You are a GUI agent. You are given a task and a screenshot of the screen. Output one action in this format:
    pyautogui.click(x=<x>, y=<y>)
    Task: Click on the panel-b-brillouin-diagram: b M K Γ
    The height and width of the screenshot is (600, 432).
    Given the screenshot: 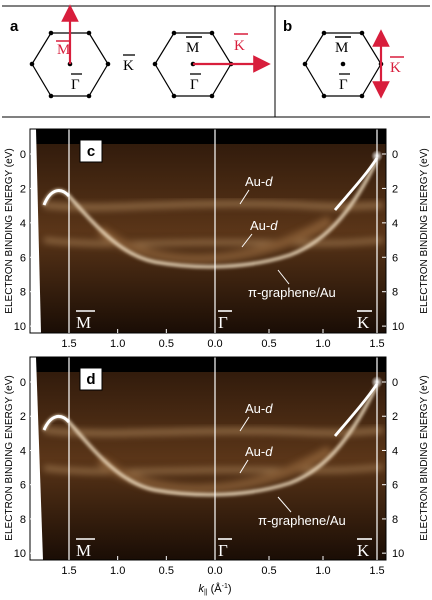 What is the action you would take?
    pyautogui.click(x=343, y=58)
    